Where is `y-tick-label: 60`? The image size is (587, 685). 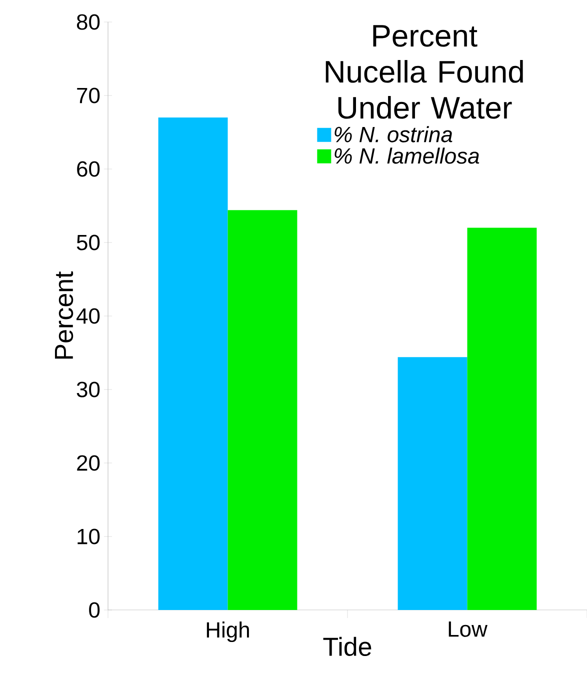
y-tick-label: 60 is located at coordinates (88, 169).